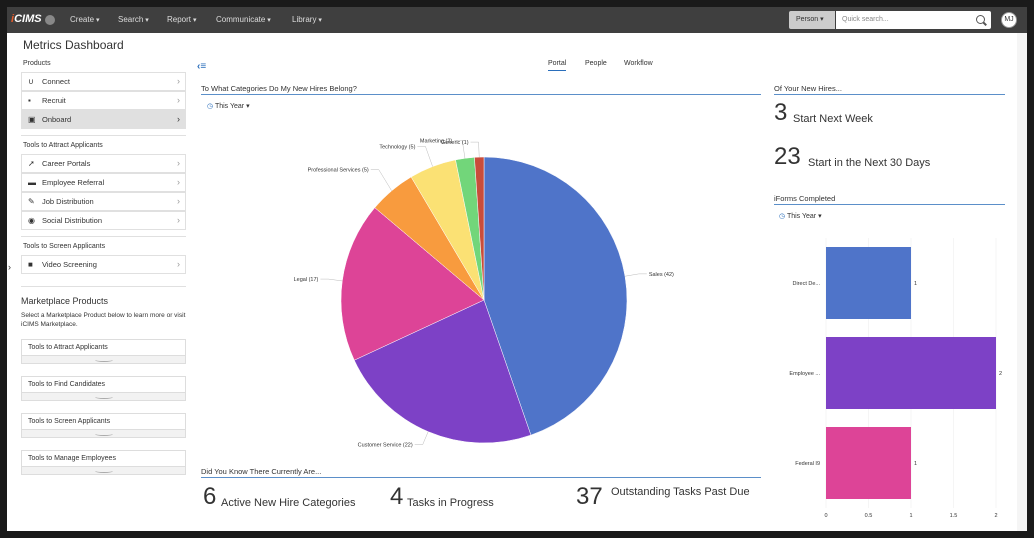 This screenshot has width=1034, height=538. Describe the element at coordinates (1009, 20) in the screenshot. I see `avatar: MJ` at that location.